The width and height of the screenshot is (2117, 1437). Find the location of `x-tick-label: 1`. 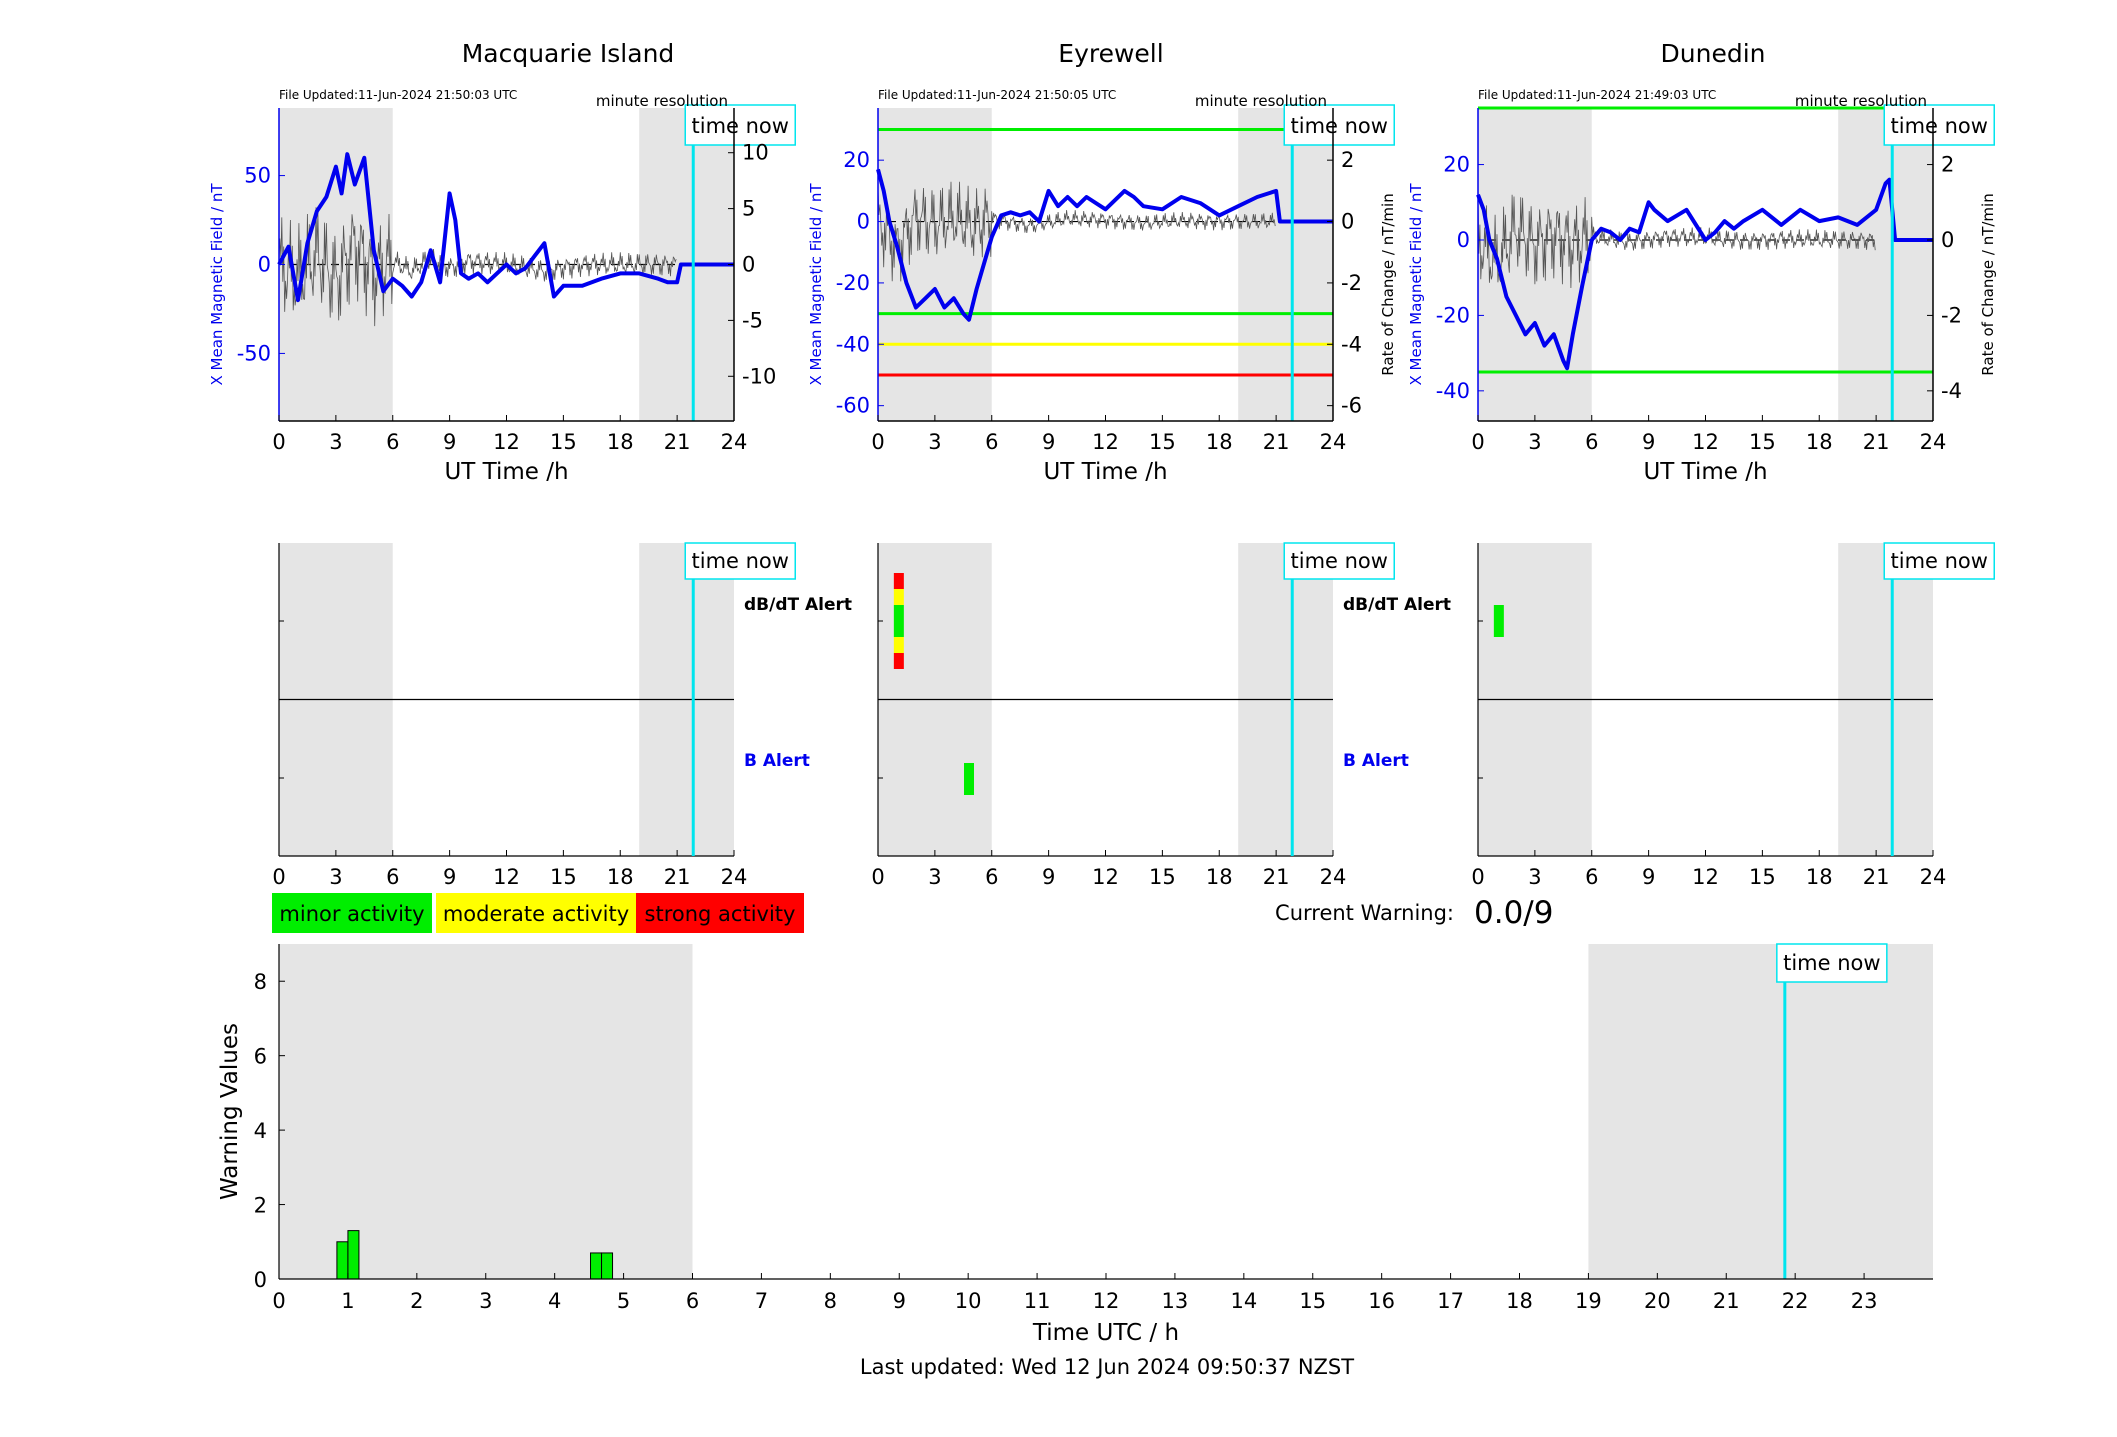

x-tick-label: 1 is located at coordinates (347, 1301).